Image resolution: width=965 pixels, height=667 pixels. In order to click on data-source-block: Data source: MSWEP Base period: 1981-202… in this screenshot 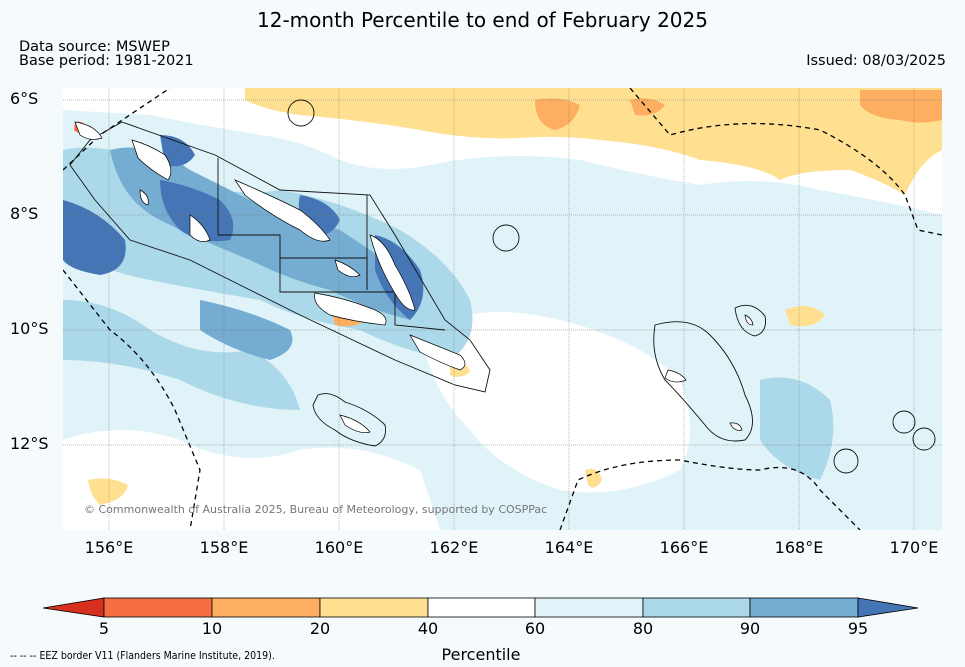, I will do `click(106, 54)`.